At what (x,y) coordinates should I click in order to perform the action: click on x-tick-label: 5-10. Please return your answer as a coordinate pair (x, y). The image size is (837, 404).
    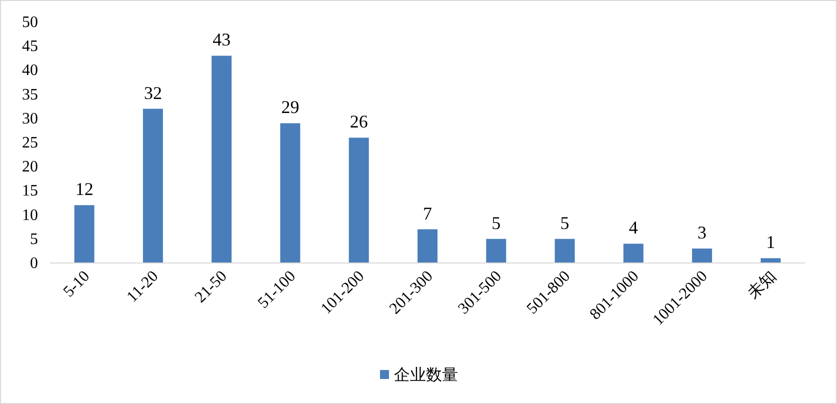
    Looking at the image, I should click on (77, 284).